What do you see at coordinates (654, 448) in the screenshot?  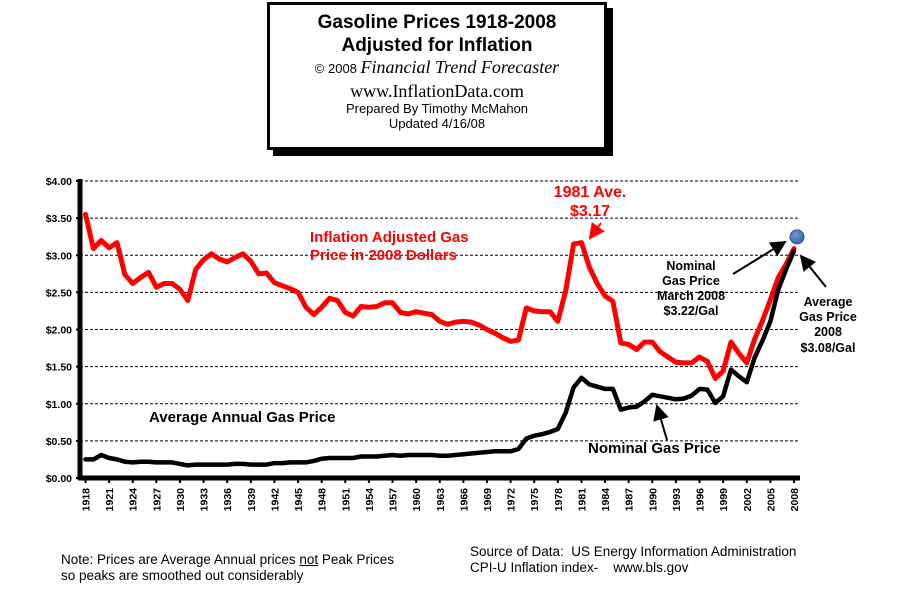 I see `nominal-label: Nominal Gas Price` at bounding box center [654, 448].